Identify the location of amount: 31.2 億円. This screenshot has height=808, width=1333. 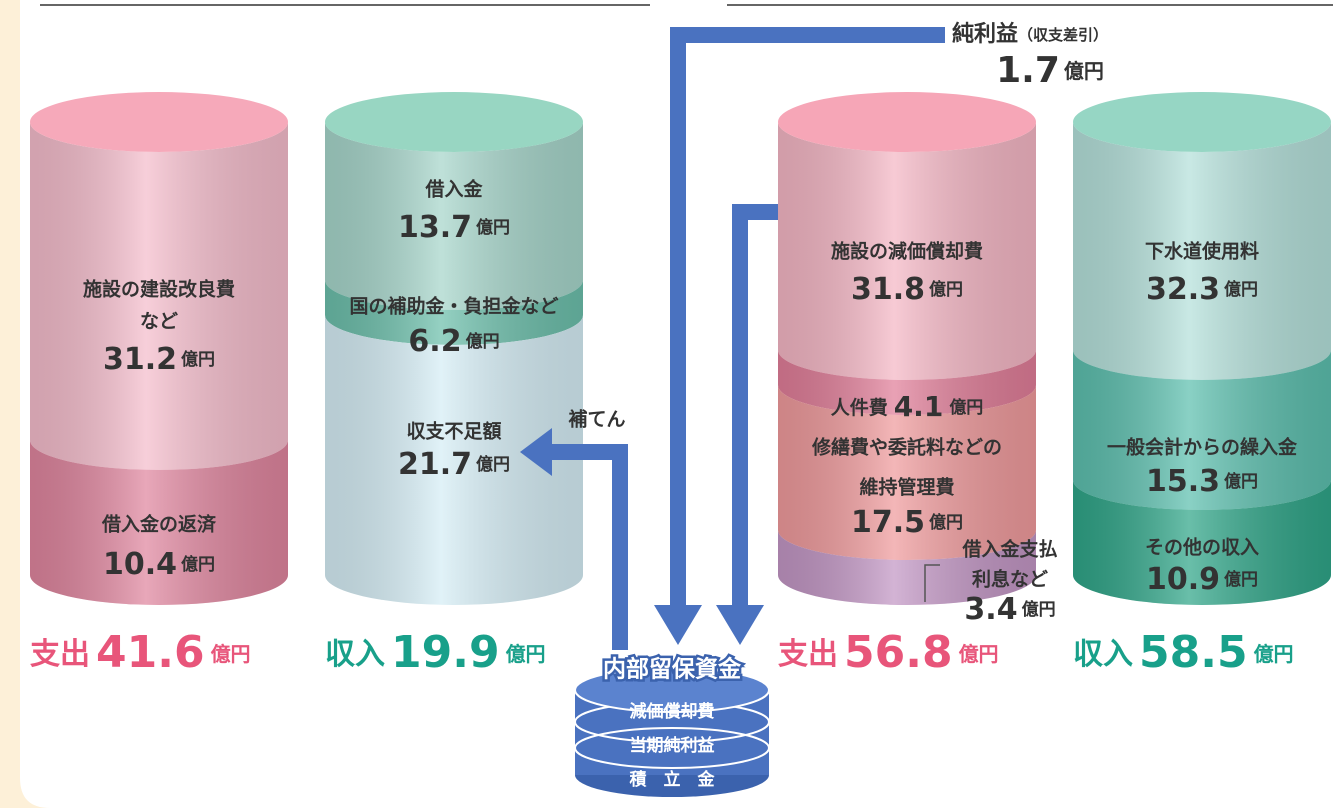
(159, 359).